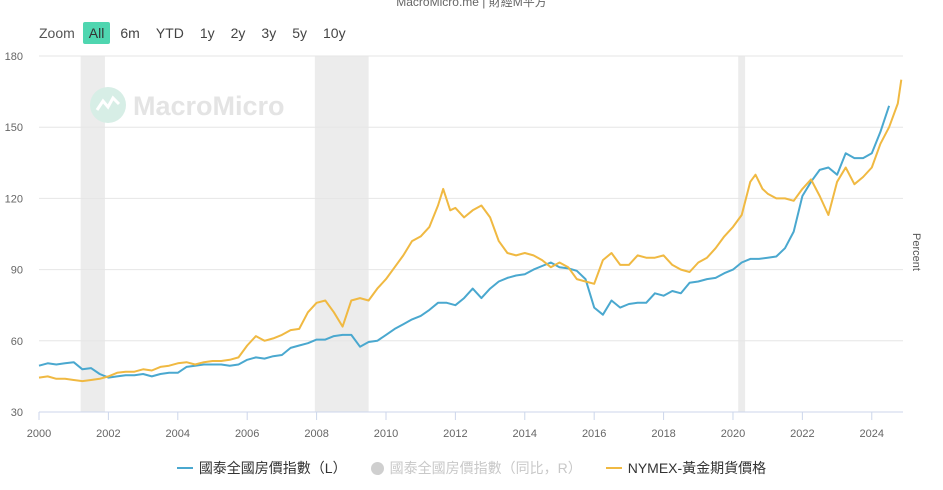 The image size is (943, 490). What do you see at coordinates (733, 434) in the screenshot?
I see `x-tick-label: 2020` at bounding box center [733, 434].